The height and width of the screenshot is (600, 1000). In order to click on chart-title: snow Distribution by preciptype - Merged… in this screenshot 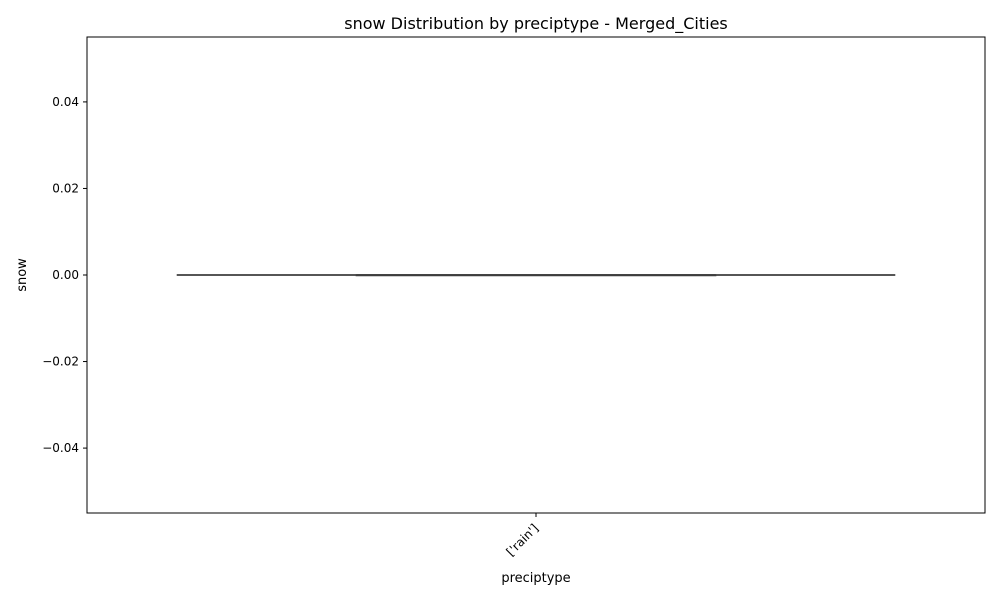, I will do `click(536, 24)`.